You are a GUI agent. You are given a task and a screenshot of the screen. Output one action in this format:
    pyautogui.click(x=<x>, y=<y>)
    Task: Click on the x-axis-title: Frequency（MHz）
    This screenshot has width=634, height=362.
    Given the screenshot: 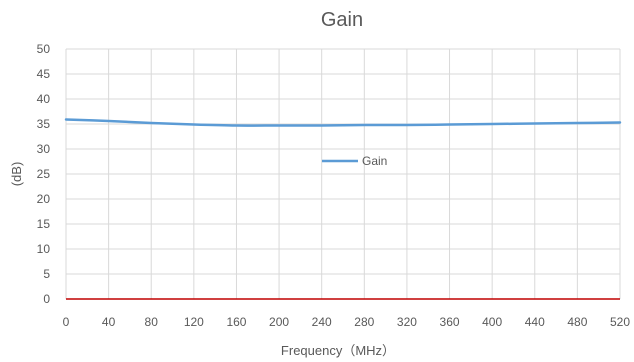 What is the action you would take?
    pyautogui.click(x=338, y=350)
    